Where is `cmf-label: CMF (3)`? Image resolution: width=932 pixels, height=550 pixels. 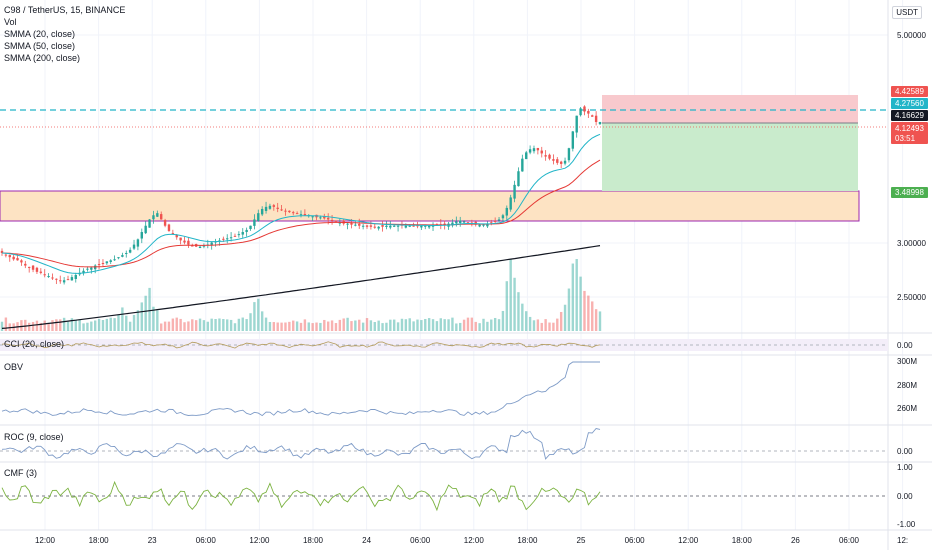
cmf-label: CMF (3) is located at coordinates (20, 473).